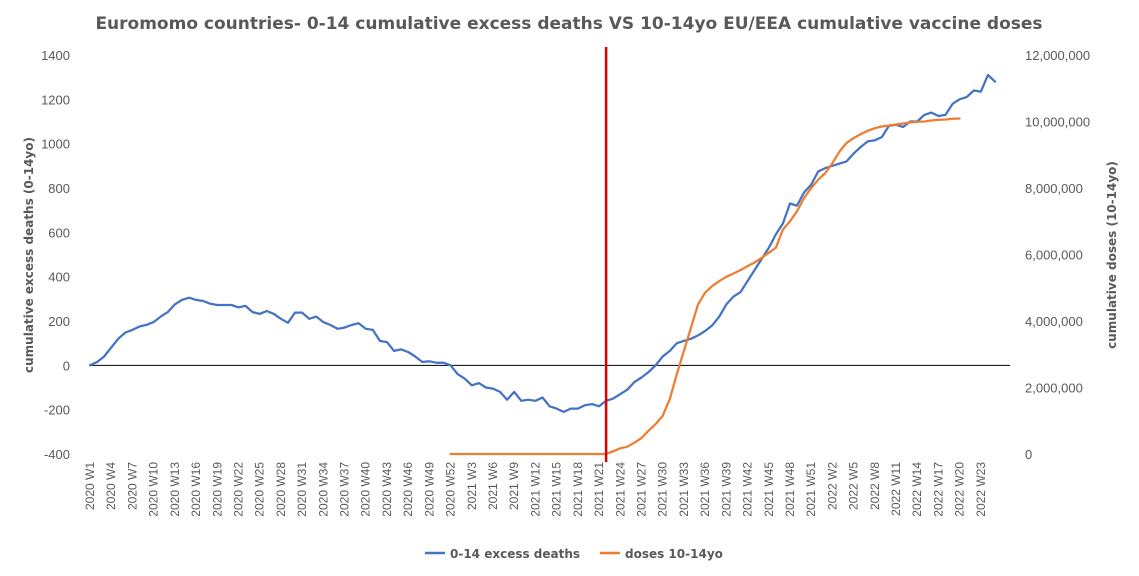 This screenshot has height=576, width=1139. Describe the element at coordinates (472, 486) in the screenshot. I see `x-tick-label: 2021 W3` at that location.